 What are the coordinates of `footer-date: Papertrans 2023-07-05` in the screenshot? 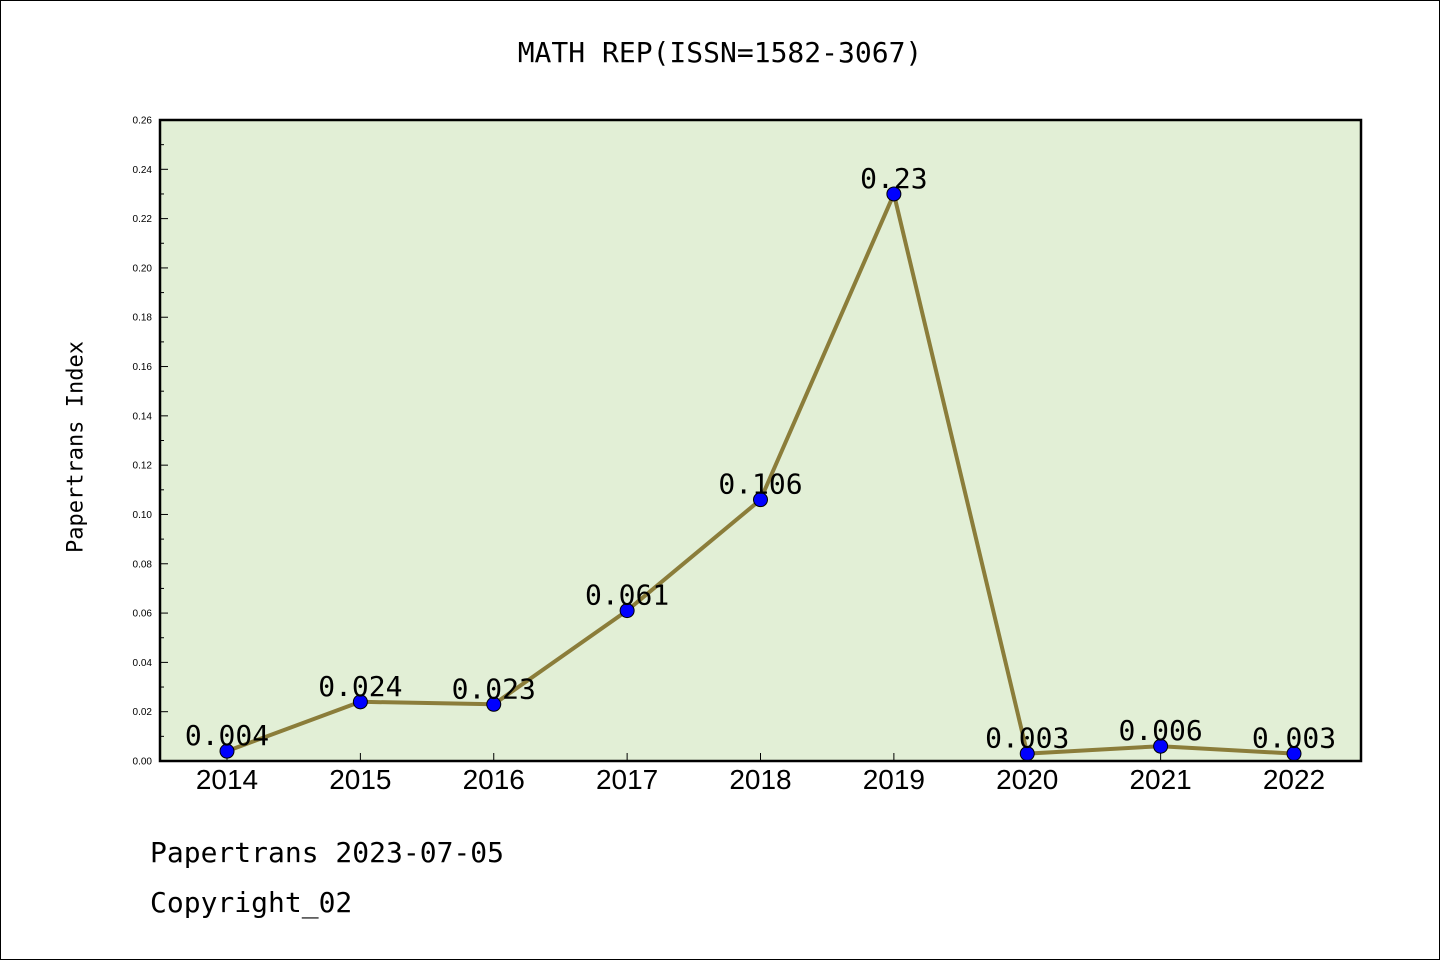 It's located at (327, 852).